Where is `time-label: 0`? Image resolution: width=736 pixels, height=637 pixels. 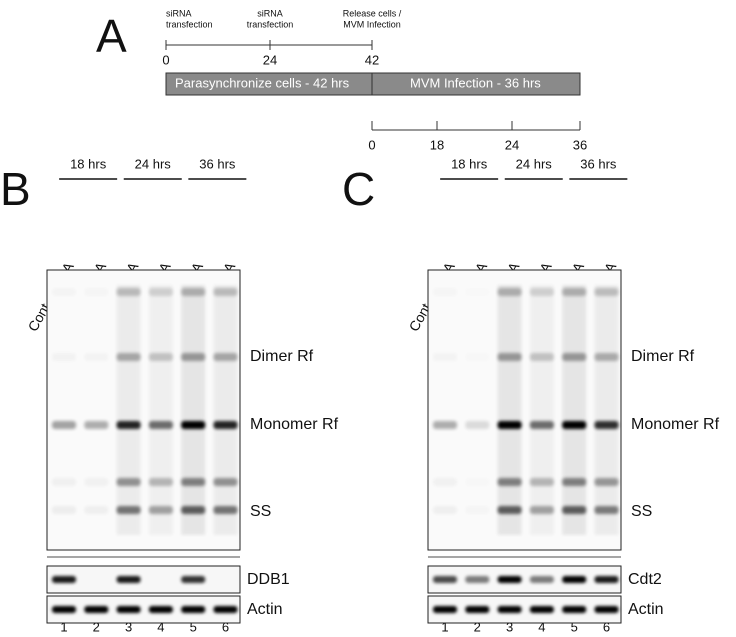
time-label: 0 is located at coordinates (371, 144).